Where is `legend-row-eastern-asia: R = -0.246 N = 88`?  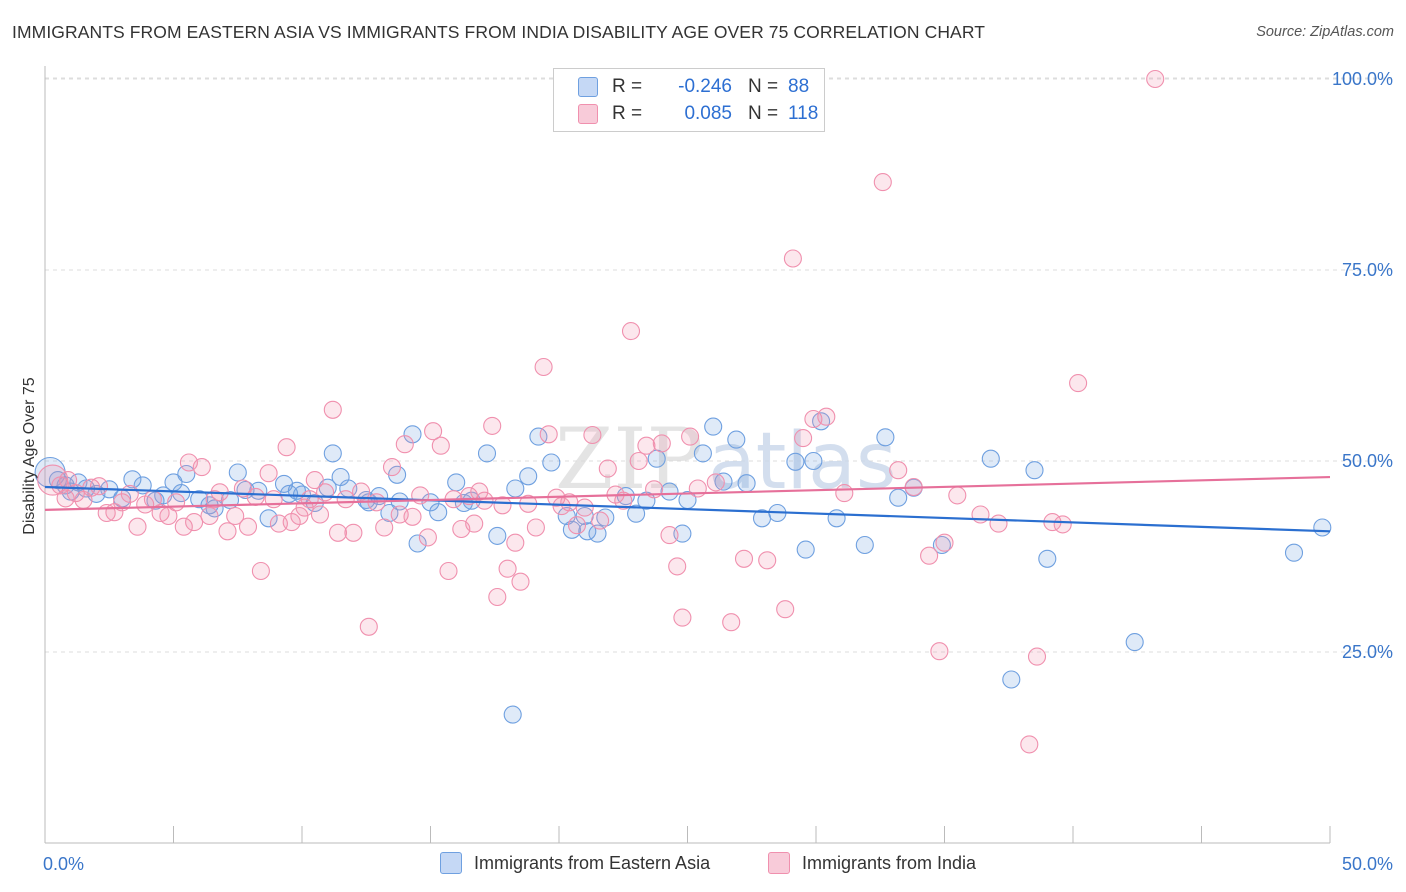 legend-row-eastern-asia: R = -0.246 N = 88 is located at coordinates (693, 87).